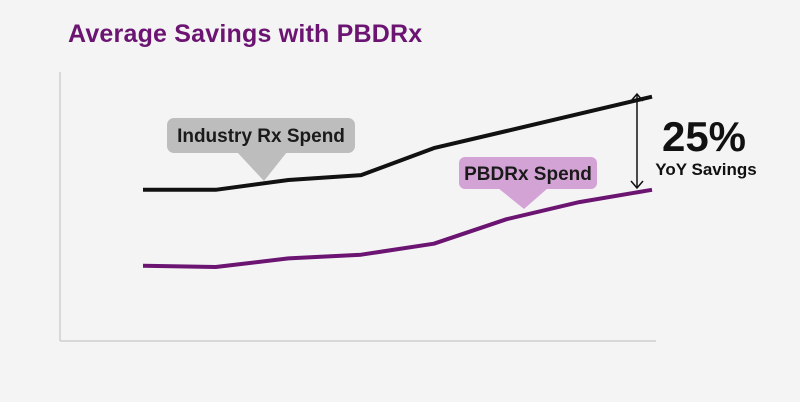 The width and height of the screenshot is (800, 402). What do you see at coordinates (382, 163) in the screenshot?
I see `callouts: Industry Rx Spend PBDRx Spend` at bounding box center [382, 163].